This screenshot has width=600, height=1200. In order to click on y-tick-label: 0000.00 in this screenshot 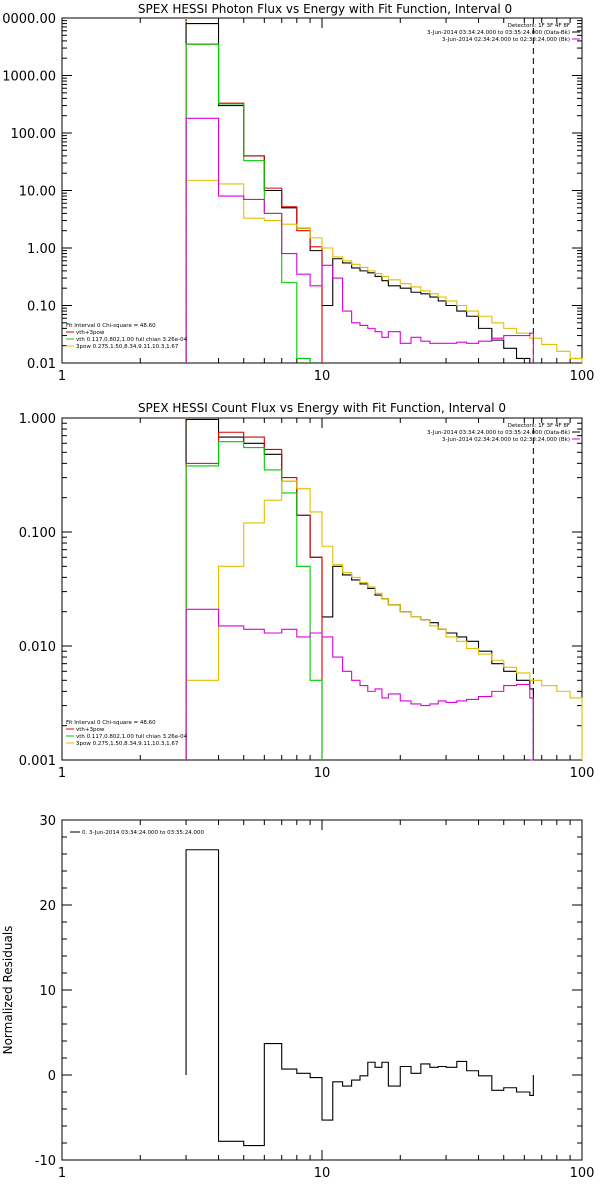, I will do `click(29, 19)`.